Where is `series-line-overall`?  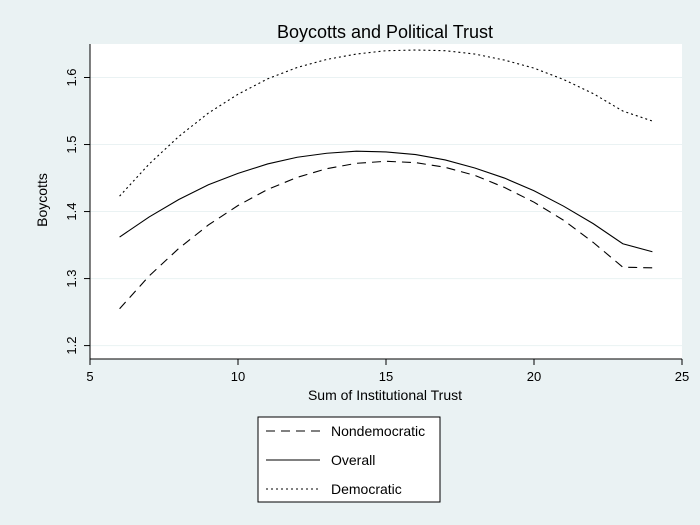
series-line-overall is located at coordinates (386, 201).